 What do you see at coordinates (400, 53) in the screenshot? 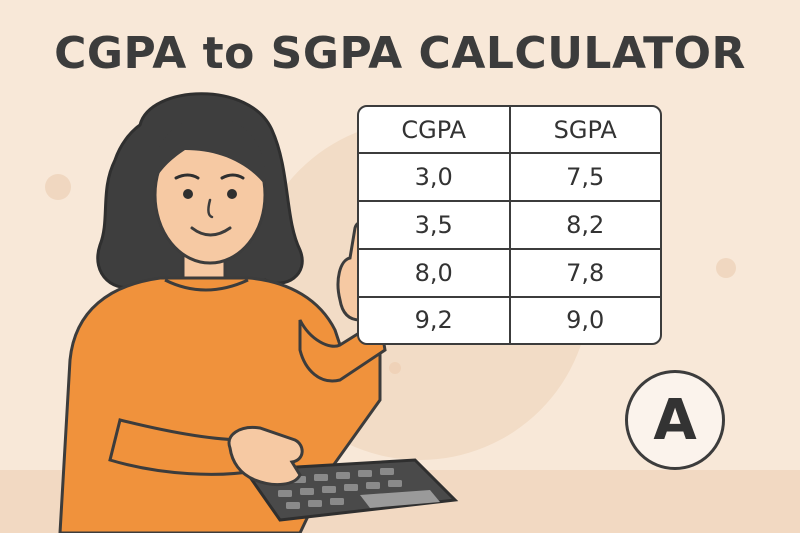
I see `page-title: CGPA to SGPA CALCULATOR` at bounding box center [400, 53].